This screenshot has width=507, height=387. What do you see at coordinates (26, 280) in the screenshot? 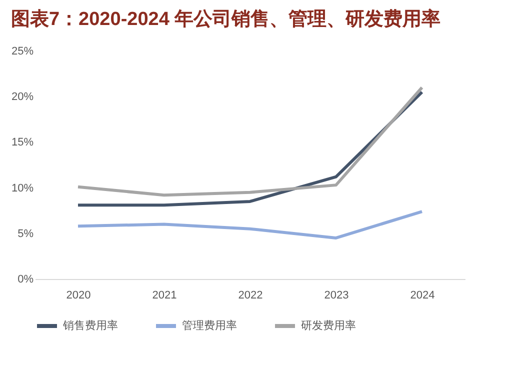
I see `y-tick-label: 0%` at bounding box center [26, 280].